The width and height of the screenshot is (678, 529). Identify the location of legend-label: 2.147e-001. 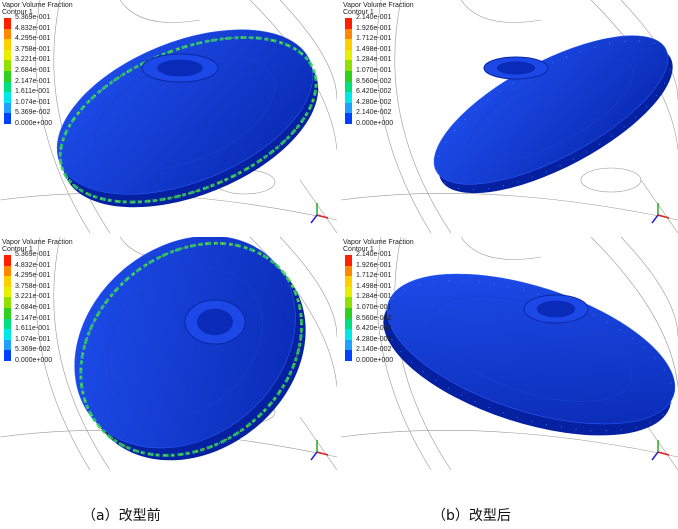
(33, 318).